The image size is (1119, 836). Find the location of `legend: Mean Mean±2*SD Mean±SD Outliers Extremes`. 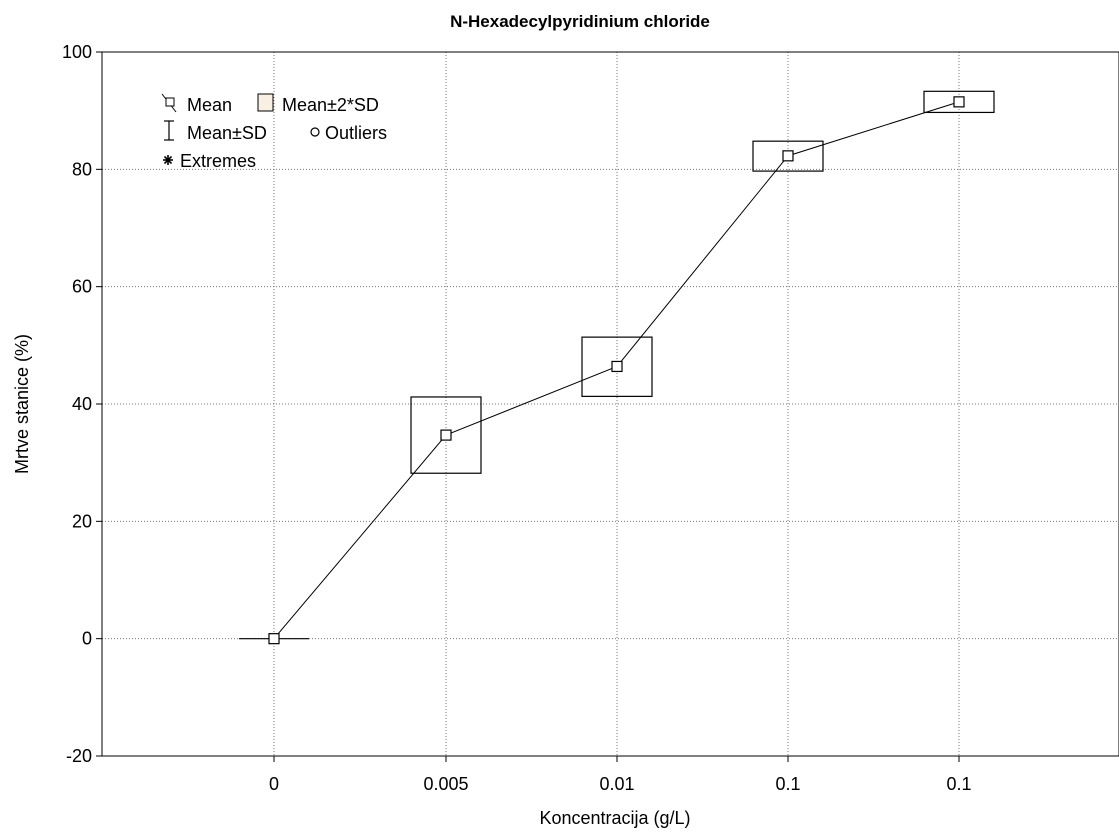

legend: Mean Mean±2*SD Mean±SD Outliers Extremes is located at coordinates (274, 132).